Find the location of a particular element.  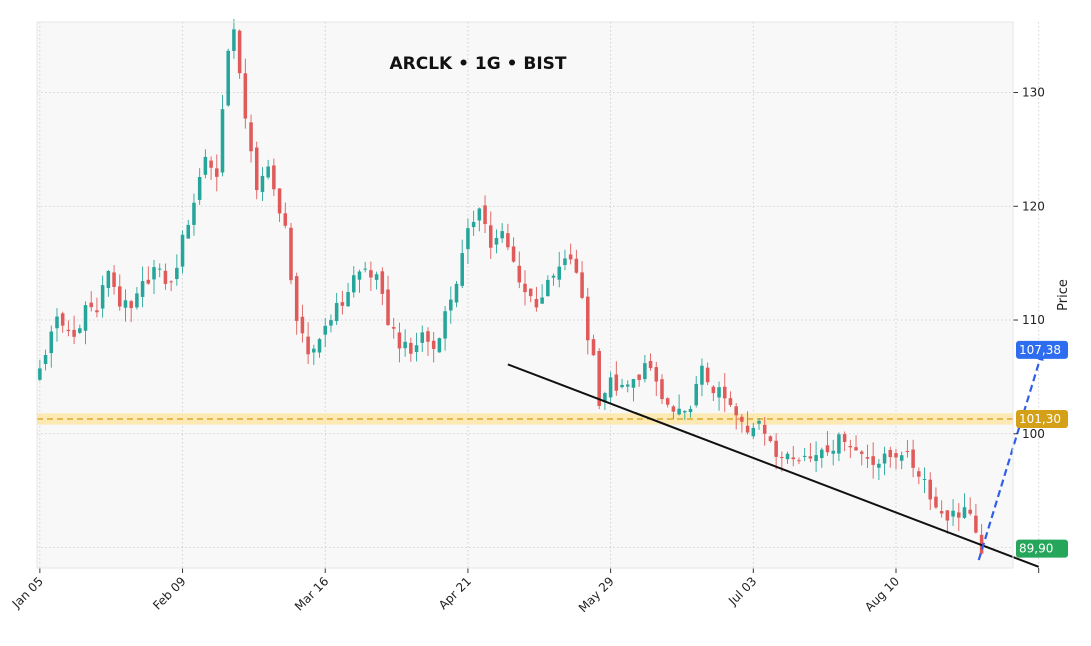

projection-arrow is located at coordinates (1010, 456).